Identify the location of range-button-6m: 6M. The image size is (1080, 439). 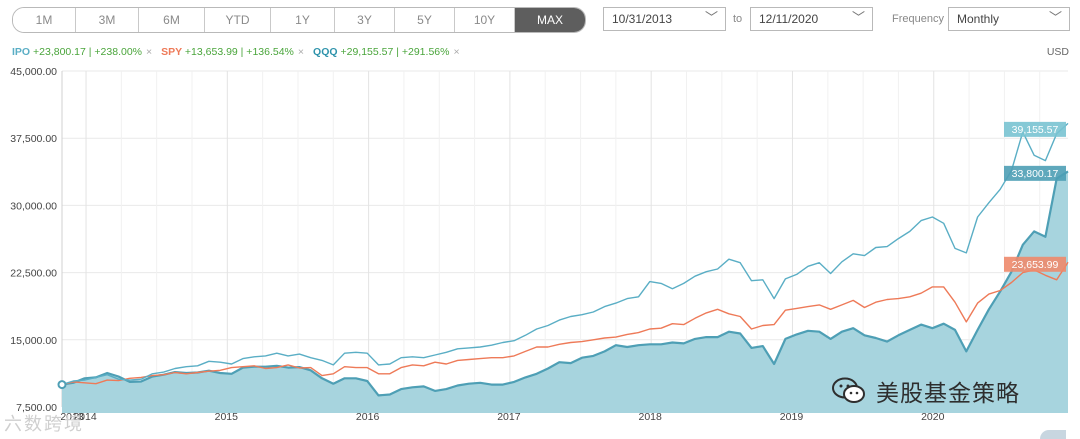
(172, 20).